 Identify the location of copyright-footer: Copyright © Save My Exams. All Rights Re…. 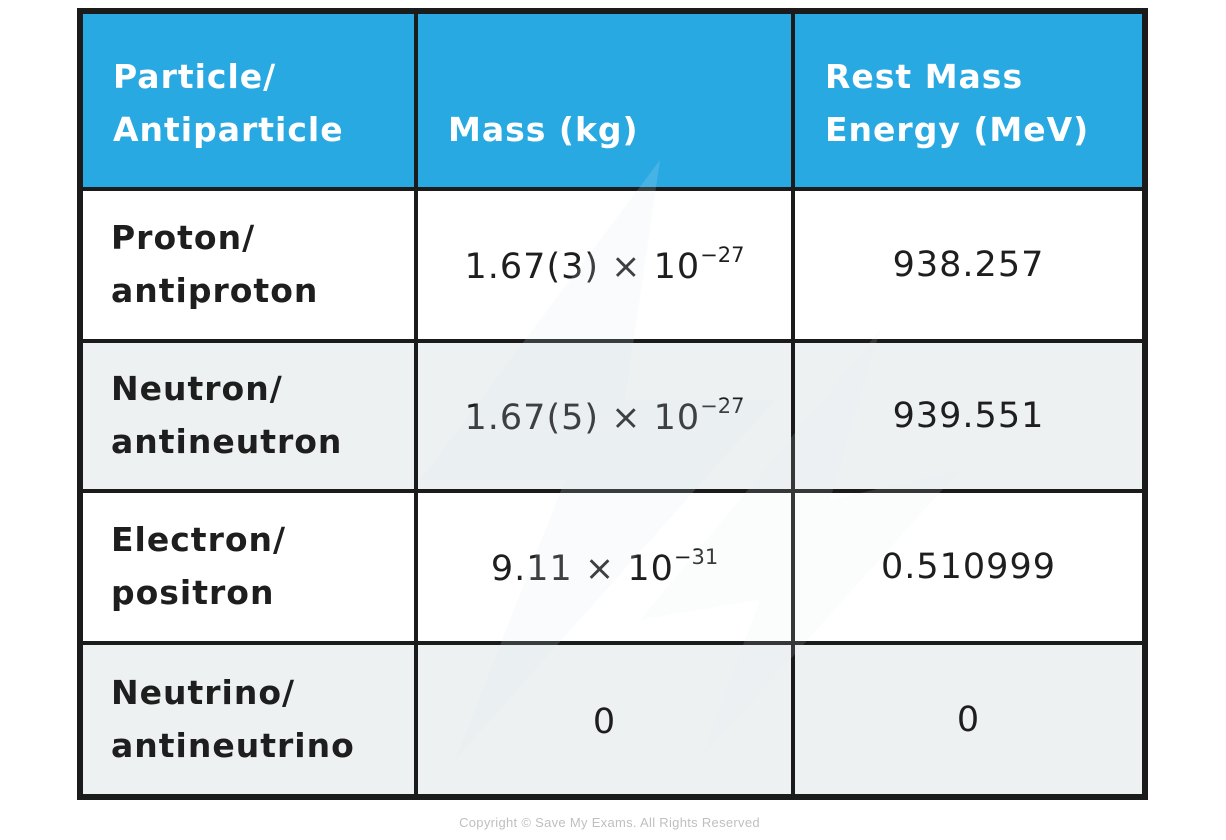
(609, 822).